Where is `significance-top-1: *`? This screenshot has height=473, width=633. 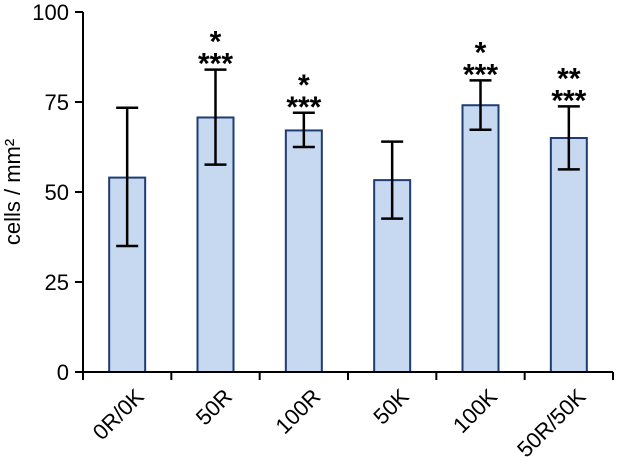 significance-top-1: * is located at coordinates (216, 42).